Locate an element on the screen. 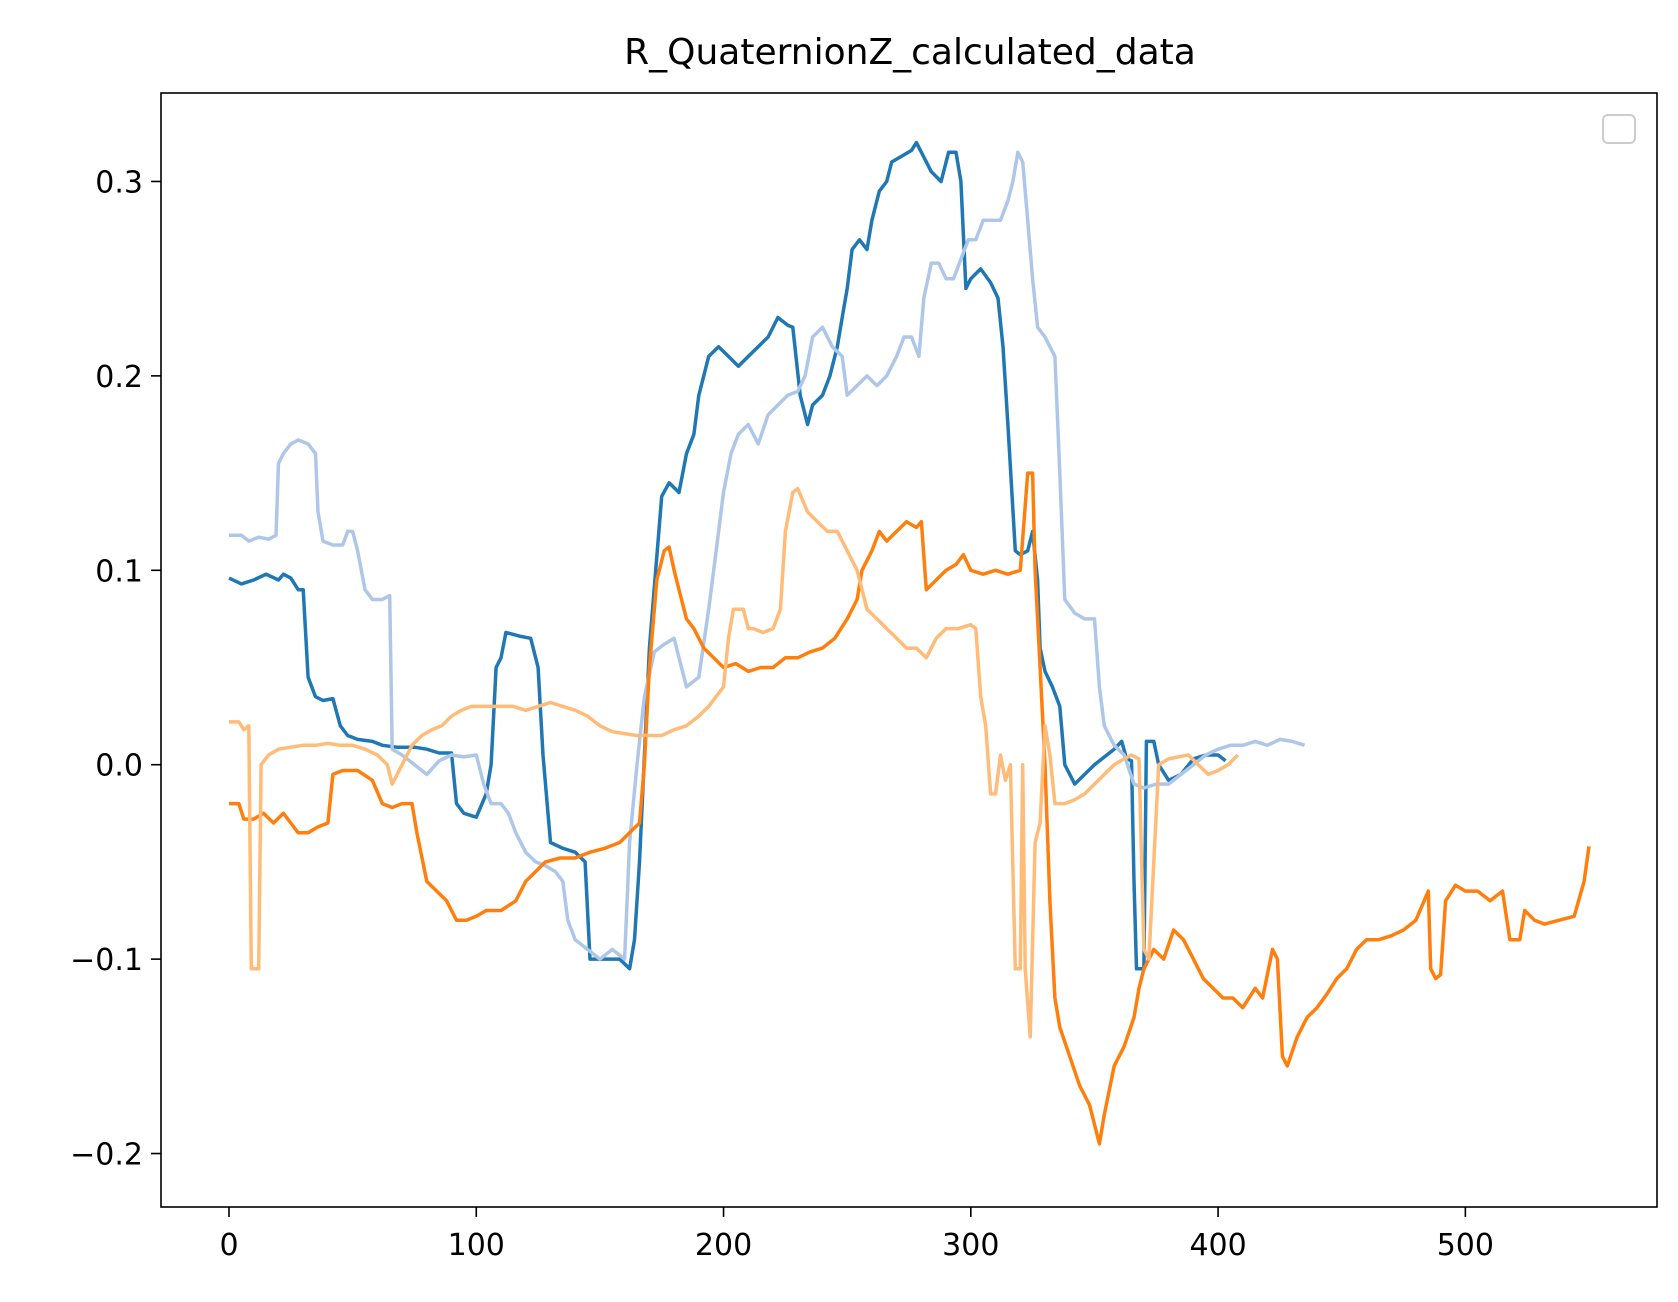 The width and height of the screenshot is (1678, 1302). y-tick-label: −0.2 is located at coordinates (106, 1155).